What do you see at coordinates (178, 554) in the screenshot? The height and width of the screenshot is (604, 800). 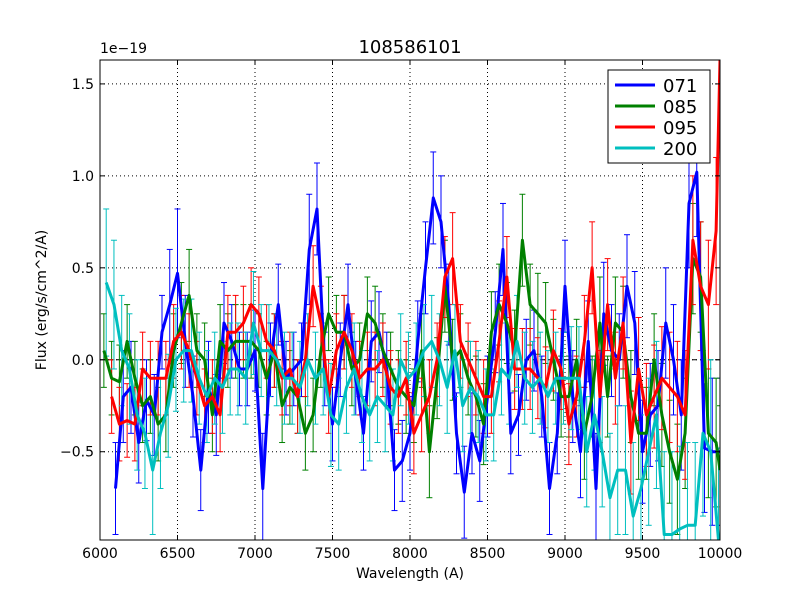 I see `x-tick-label: 6500` at bounding box center [178, 554].